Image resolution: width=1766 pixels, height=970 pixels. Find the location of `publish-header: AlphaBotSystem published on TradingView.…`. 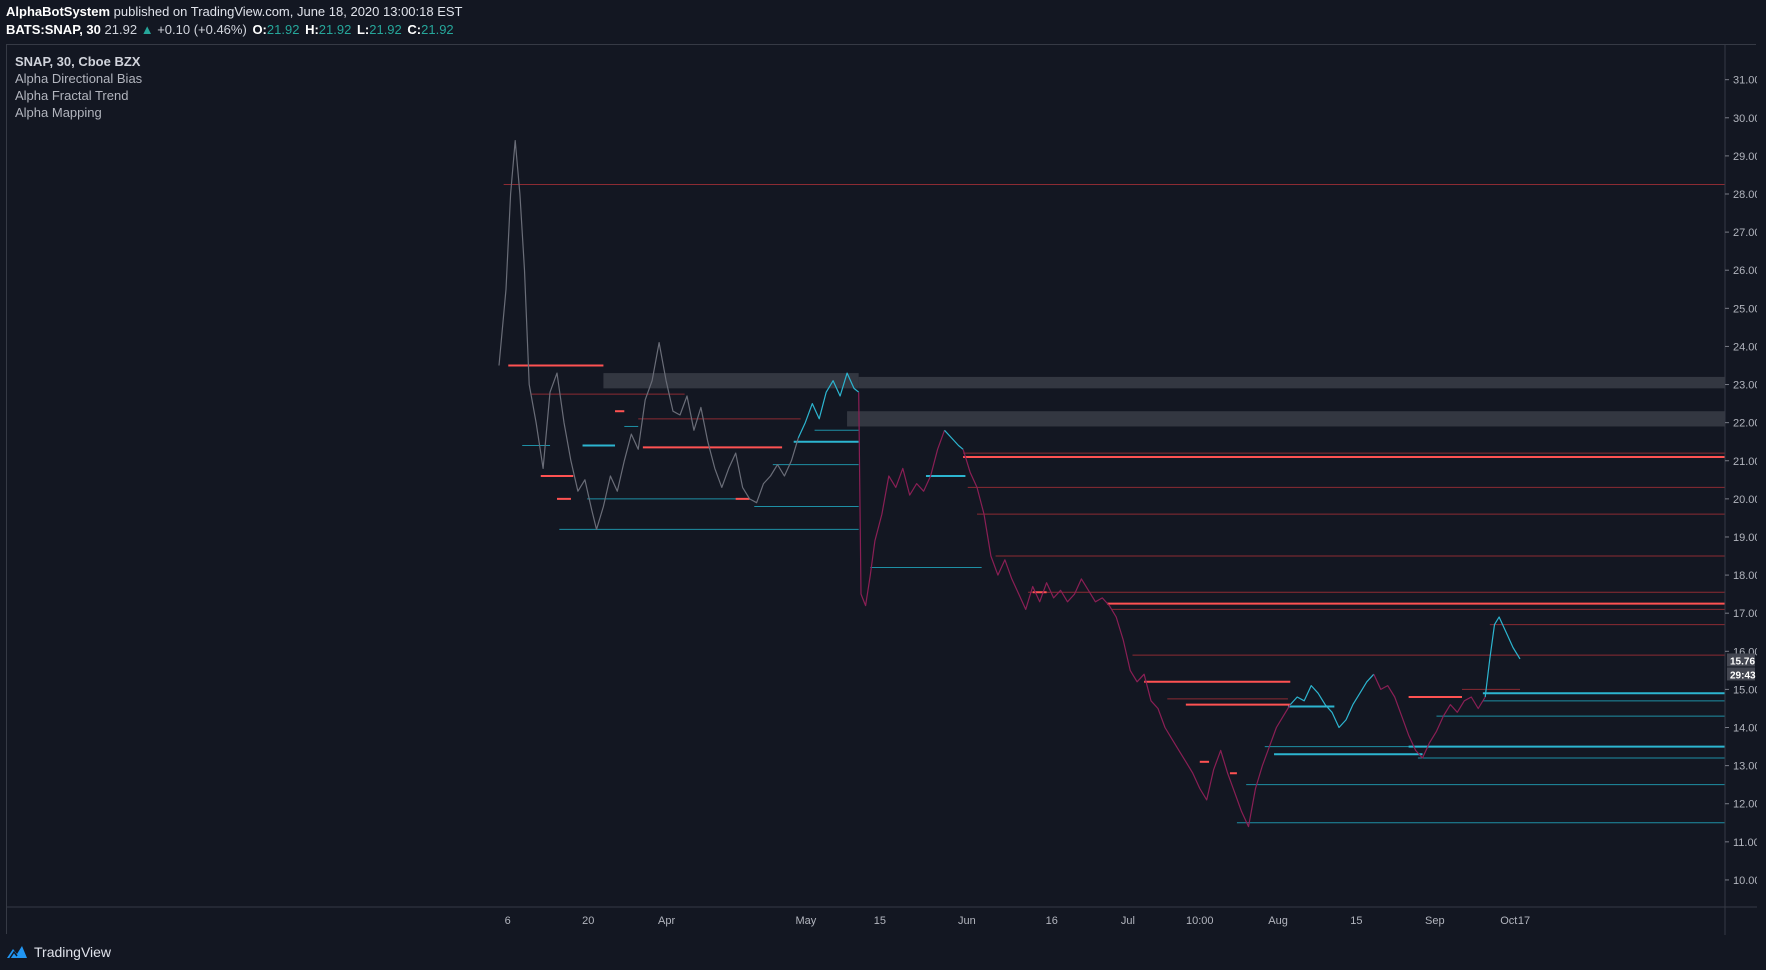

publish-header: AlphaBotSystem published on TradingView.… is located at coordinates (876, 22).